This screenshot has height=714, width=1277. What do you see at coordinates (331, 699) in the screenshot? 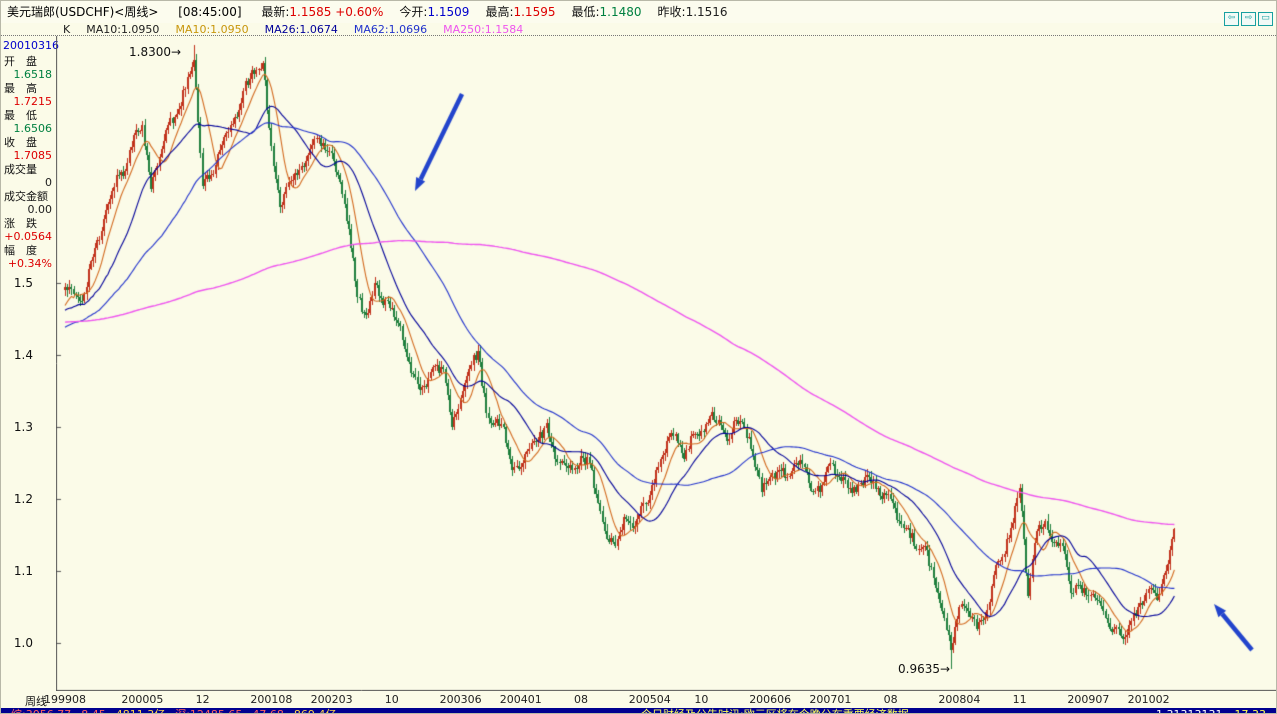
I see `x-axis-tick: 200203` at bounding box center [331, 699].